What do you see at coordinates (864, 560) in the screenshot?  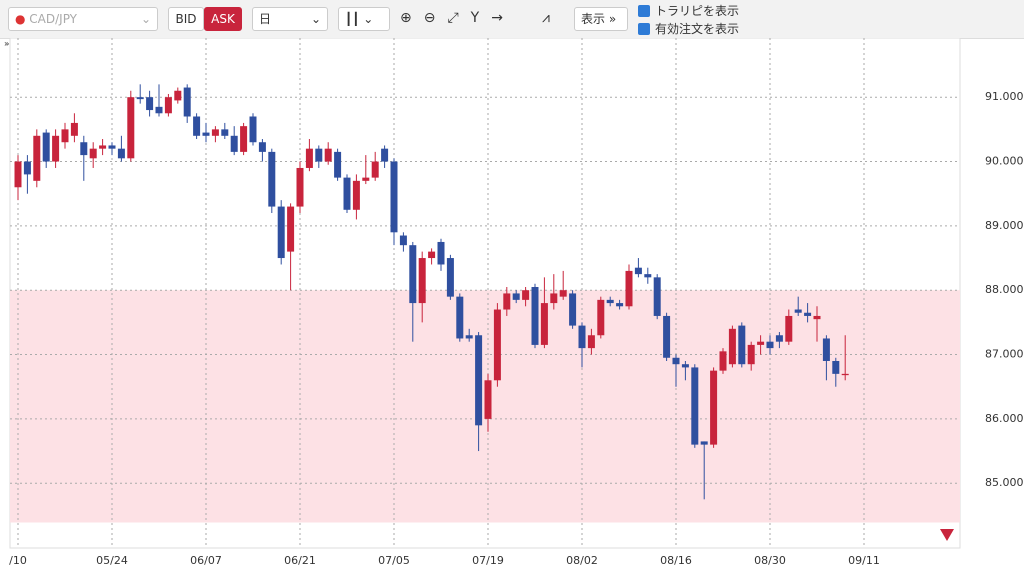 I see `x-tick-label: 09/11` at bounding box center [864, 560].